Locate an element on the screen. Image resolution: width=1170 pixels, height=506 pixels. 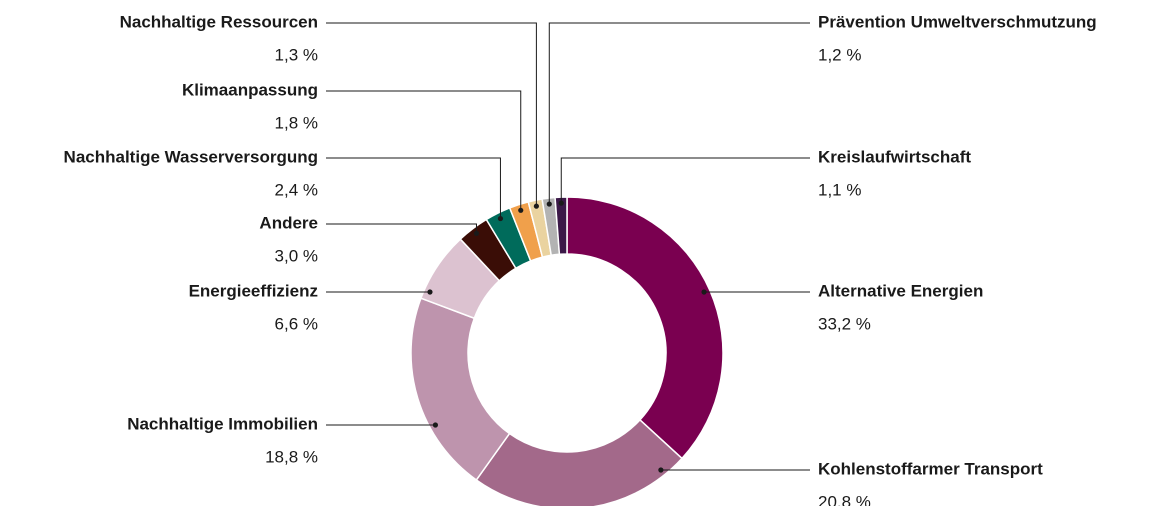
label-name: Alternative Energien is located at coordinates (900, 290).